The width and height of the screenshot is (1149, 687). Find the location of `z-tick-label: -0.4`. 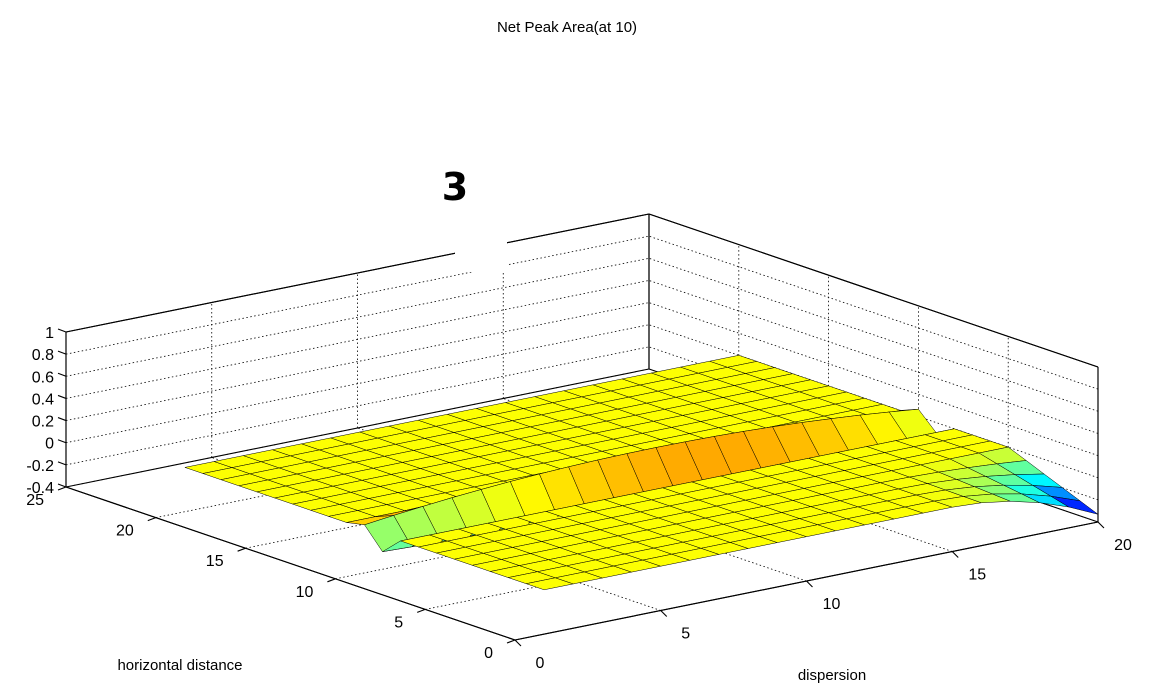

z-tick-label: -0.4 is located at coordinates (40, 488).